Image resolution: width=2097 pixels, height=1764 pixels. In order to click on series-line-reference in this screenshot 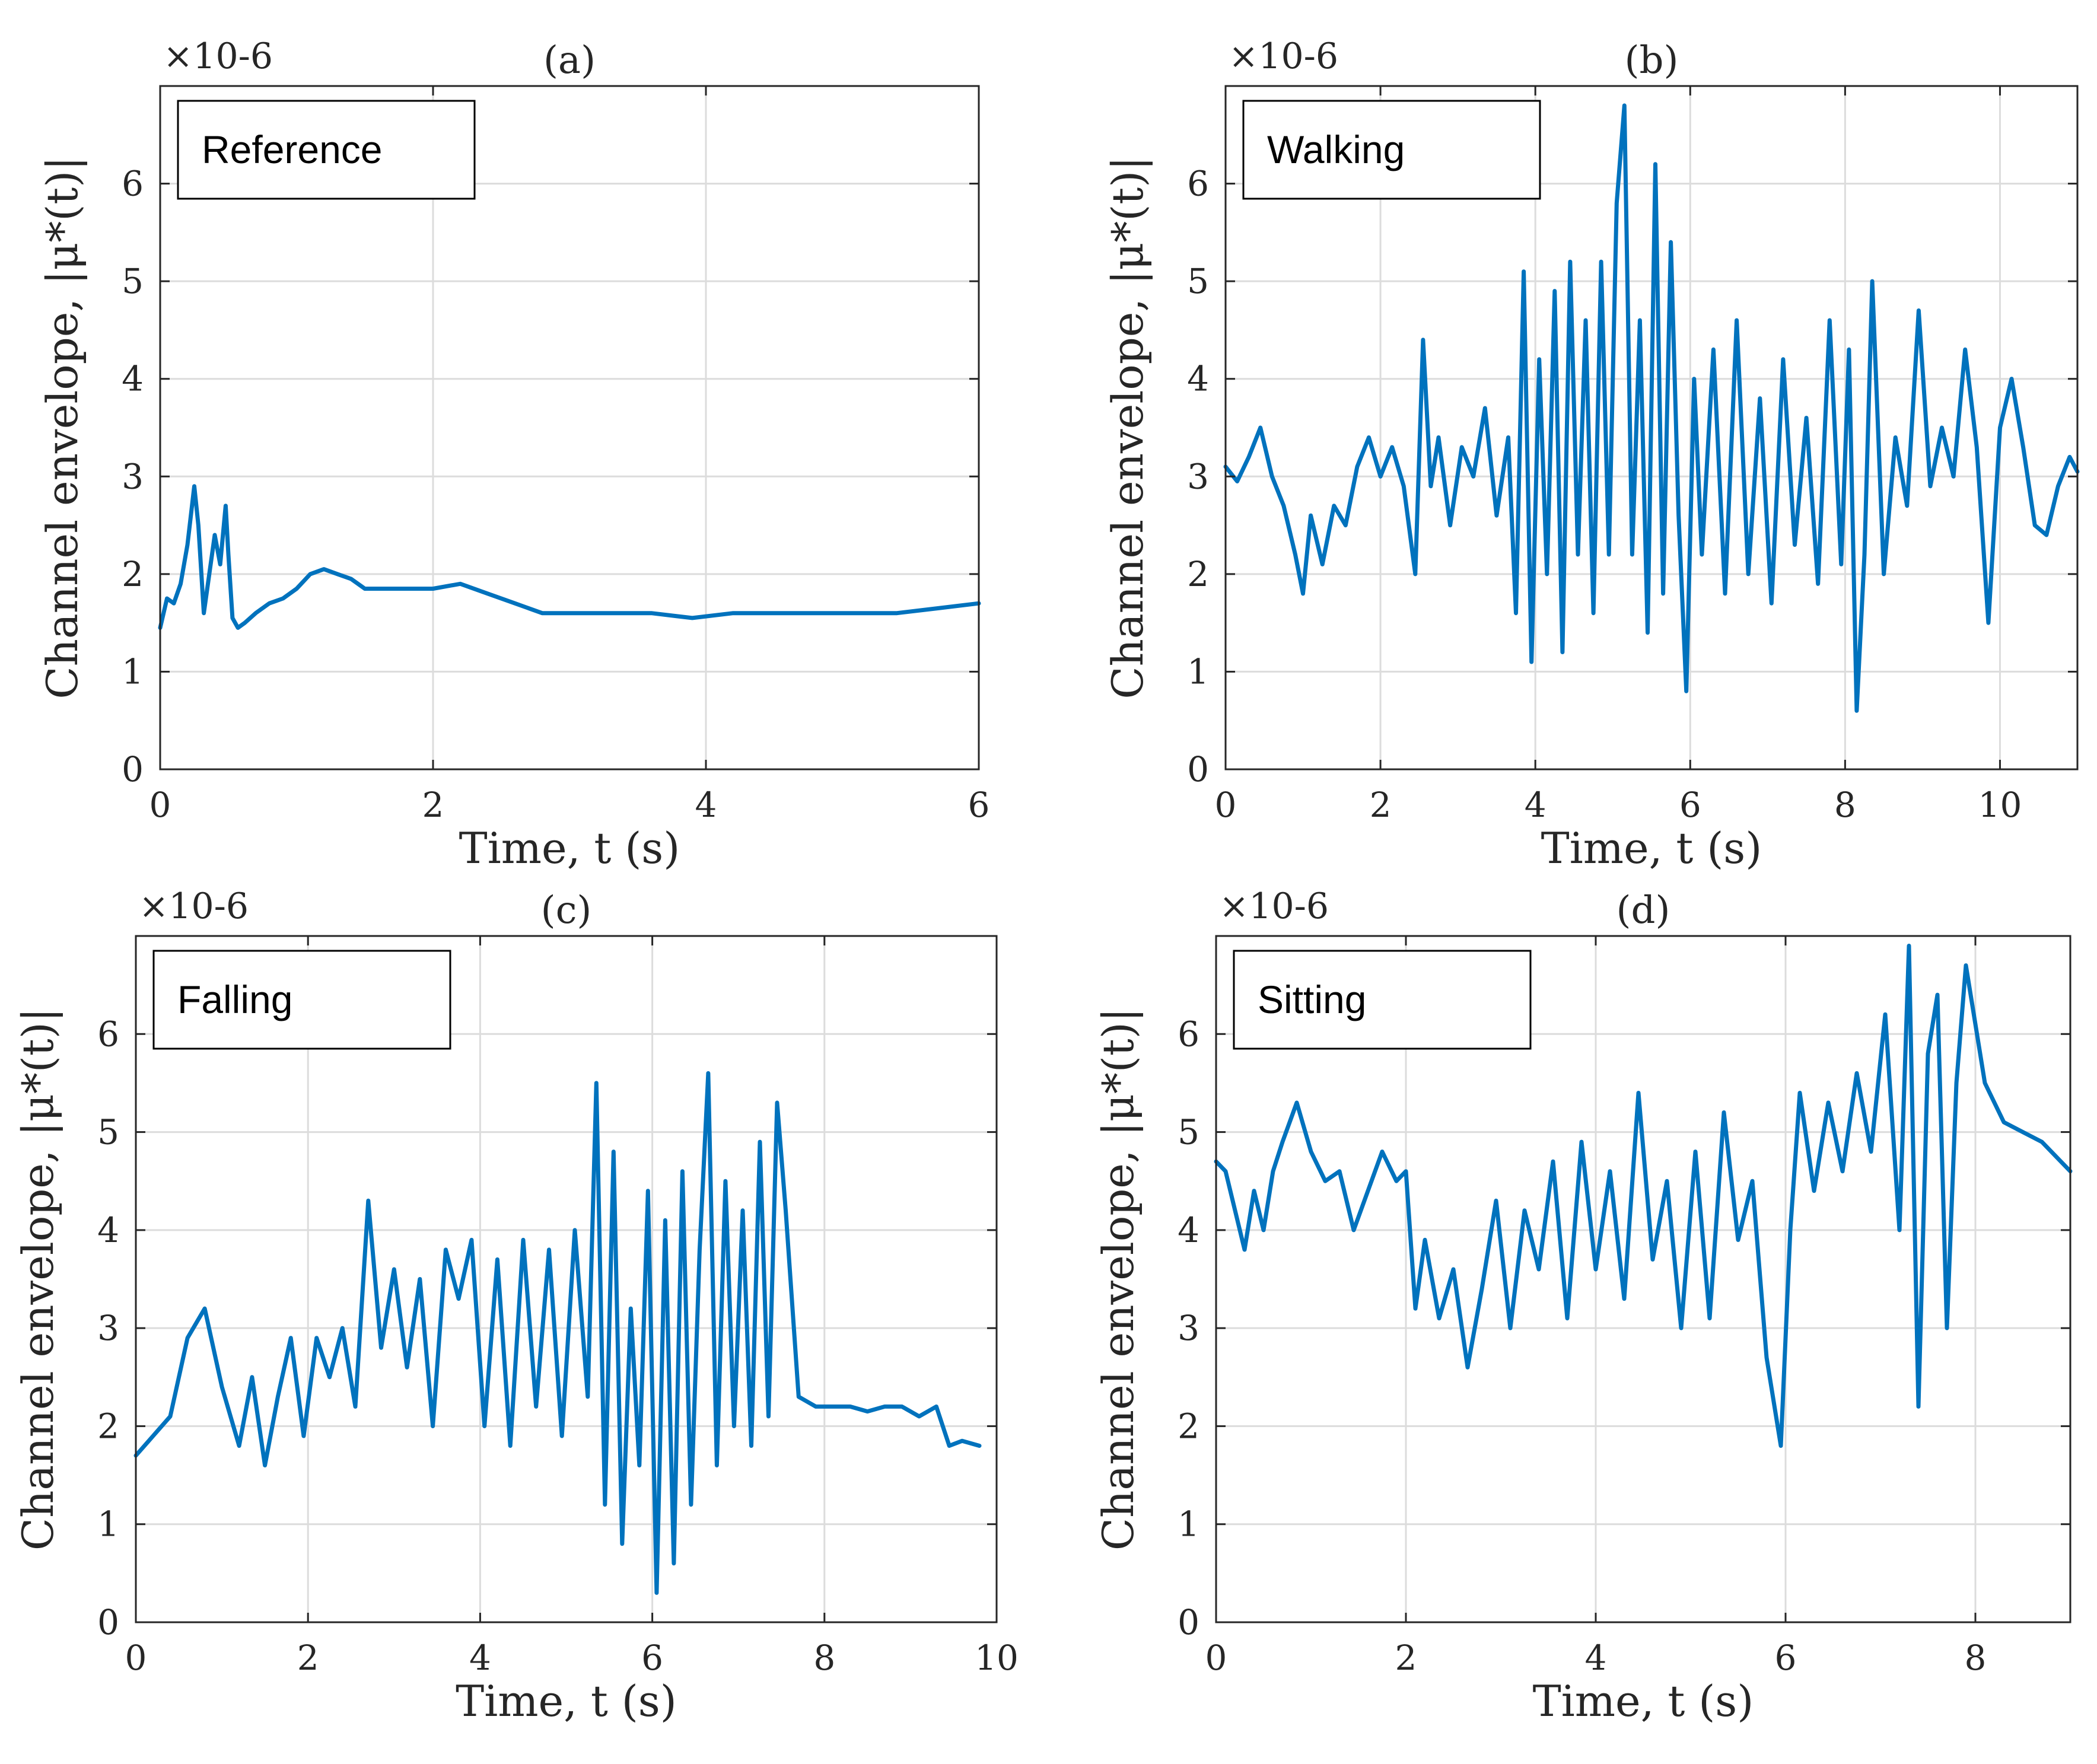, I will do `click(569, 557)`.